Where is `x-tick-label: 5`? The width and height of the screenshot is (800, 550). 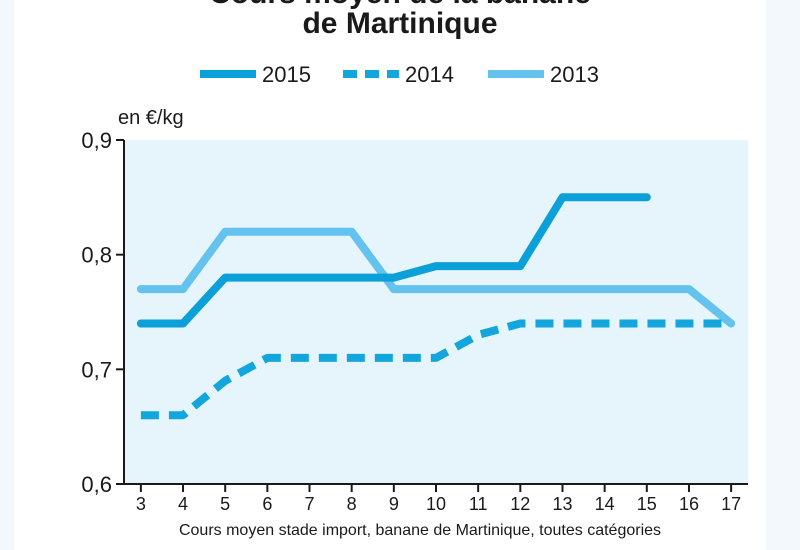 x-tick-label: 5 is located at coordinates (225, 504).